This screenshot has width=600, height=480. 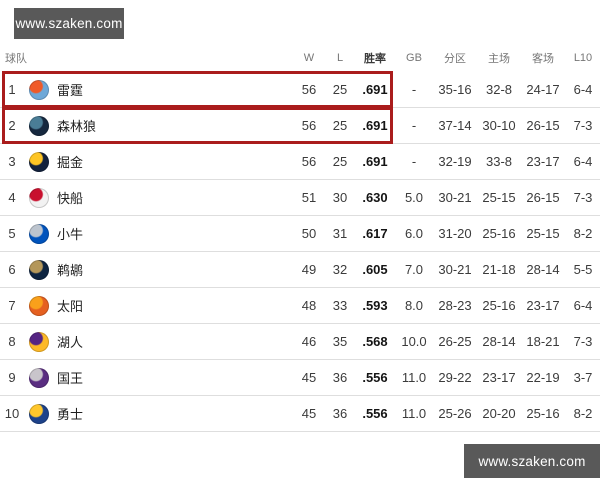 I want to click on win-pct-value: .568, so click(x=375, y=341).